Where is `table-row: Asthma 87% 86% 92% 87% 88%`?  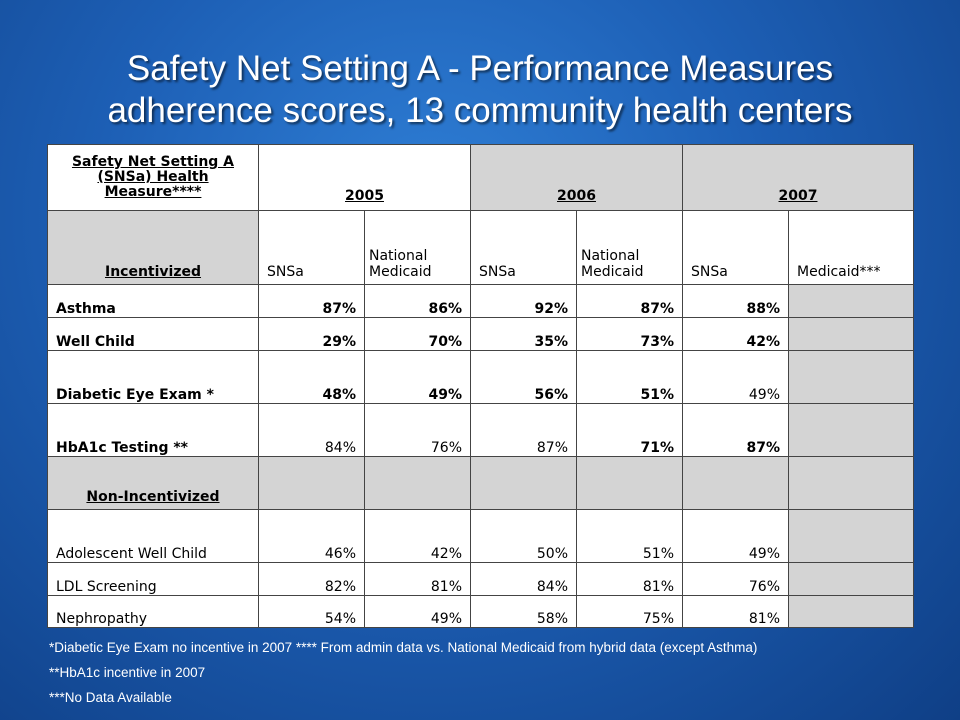 table-row: Asthma 87% 86% 92% 87% 88% is located at coordinates (480, 301).